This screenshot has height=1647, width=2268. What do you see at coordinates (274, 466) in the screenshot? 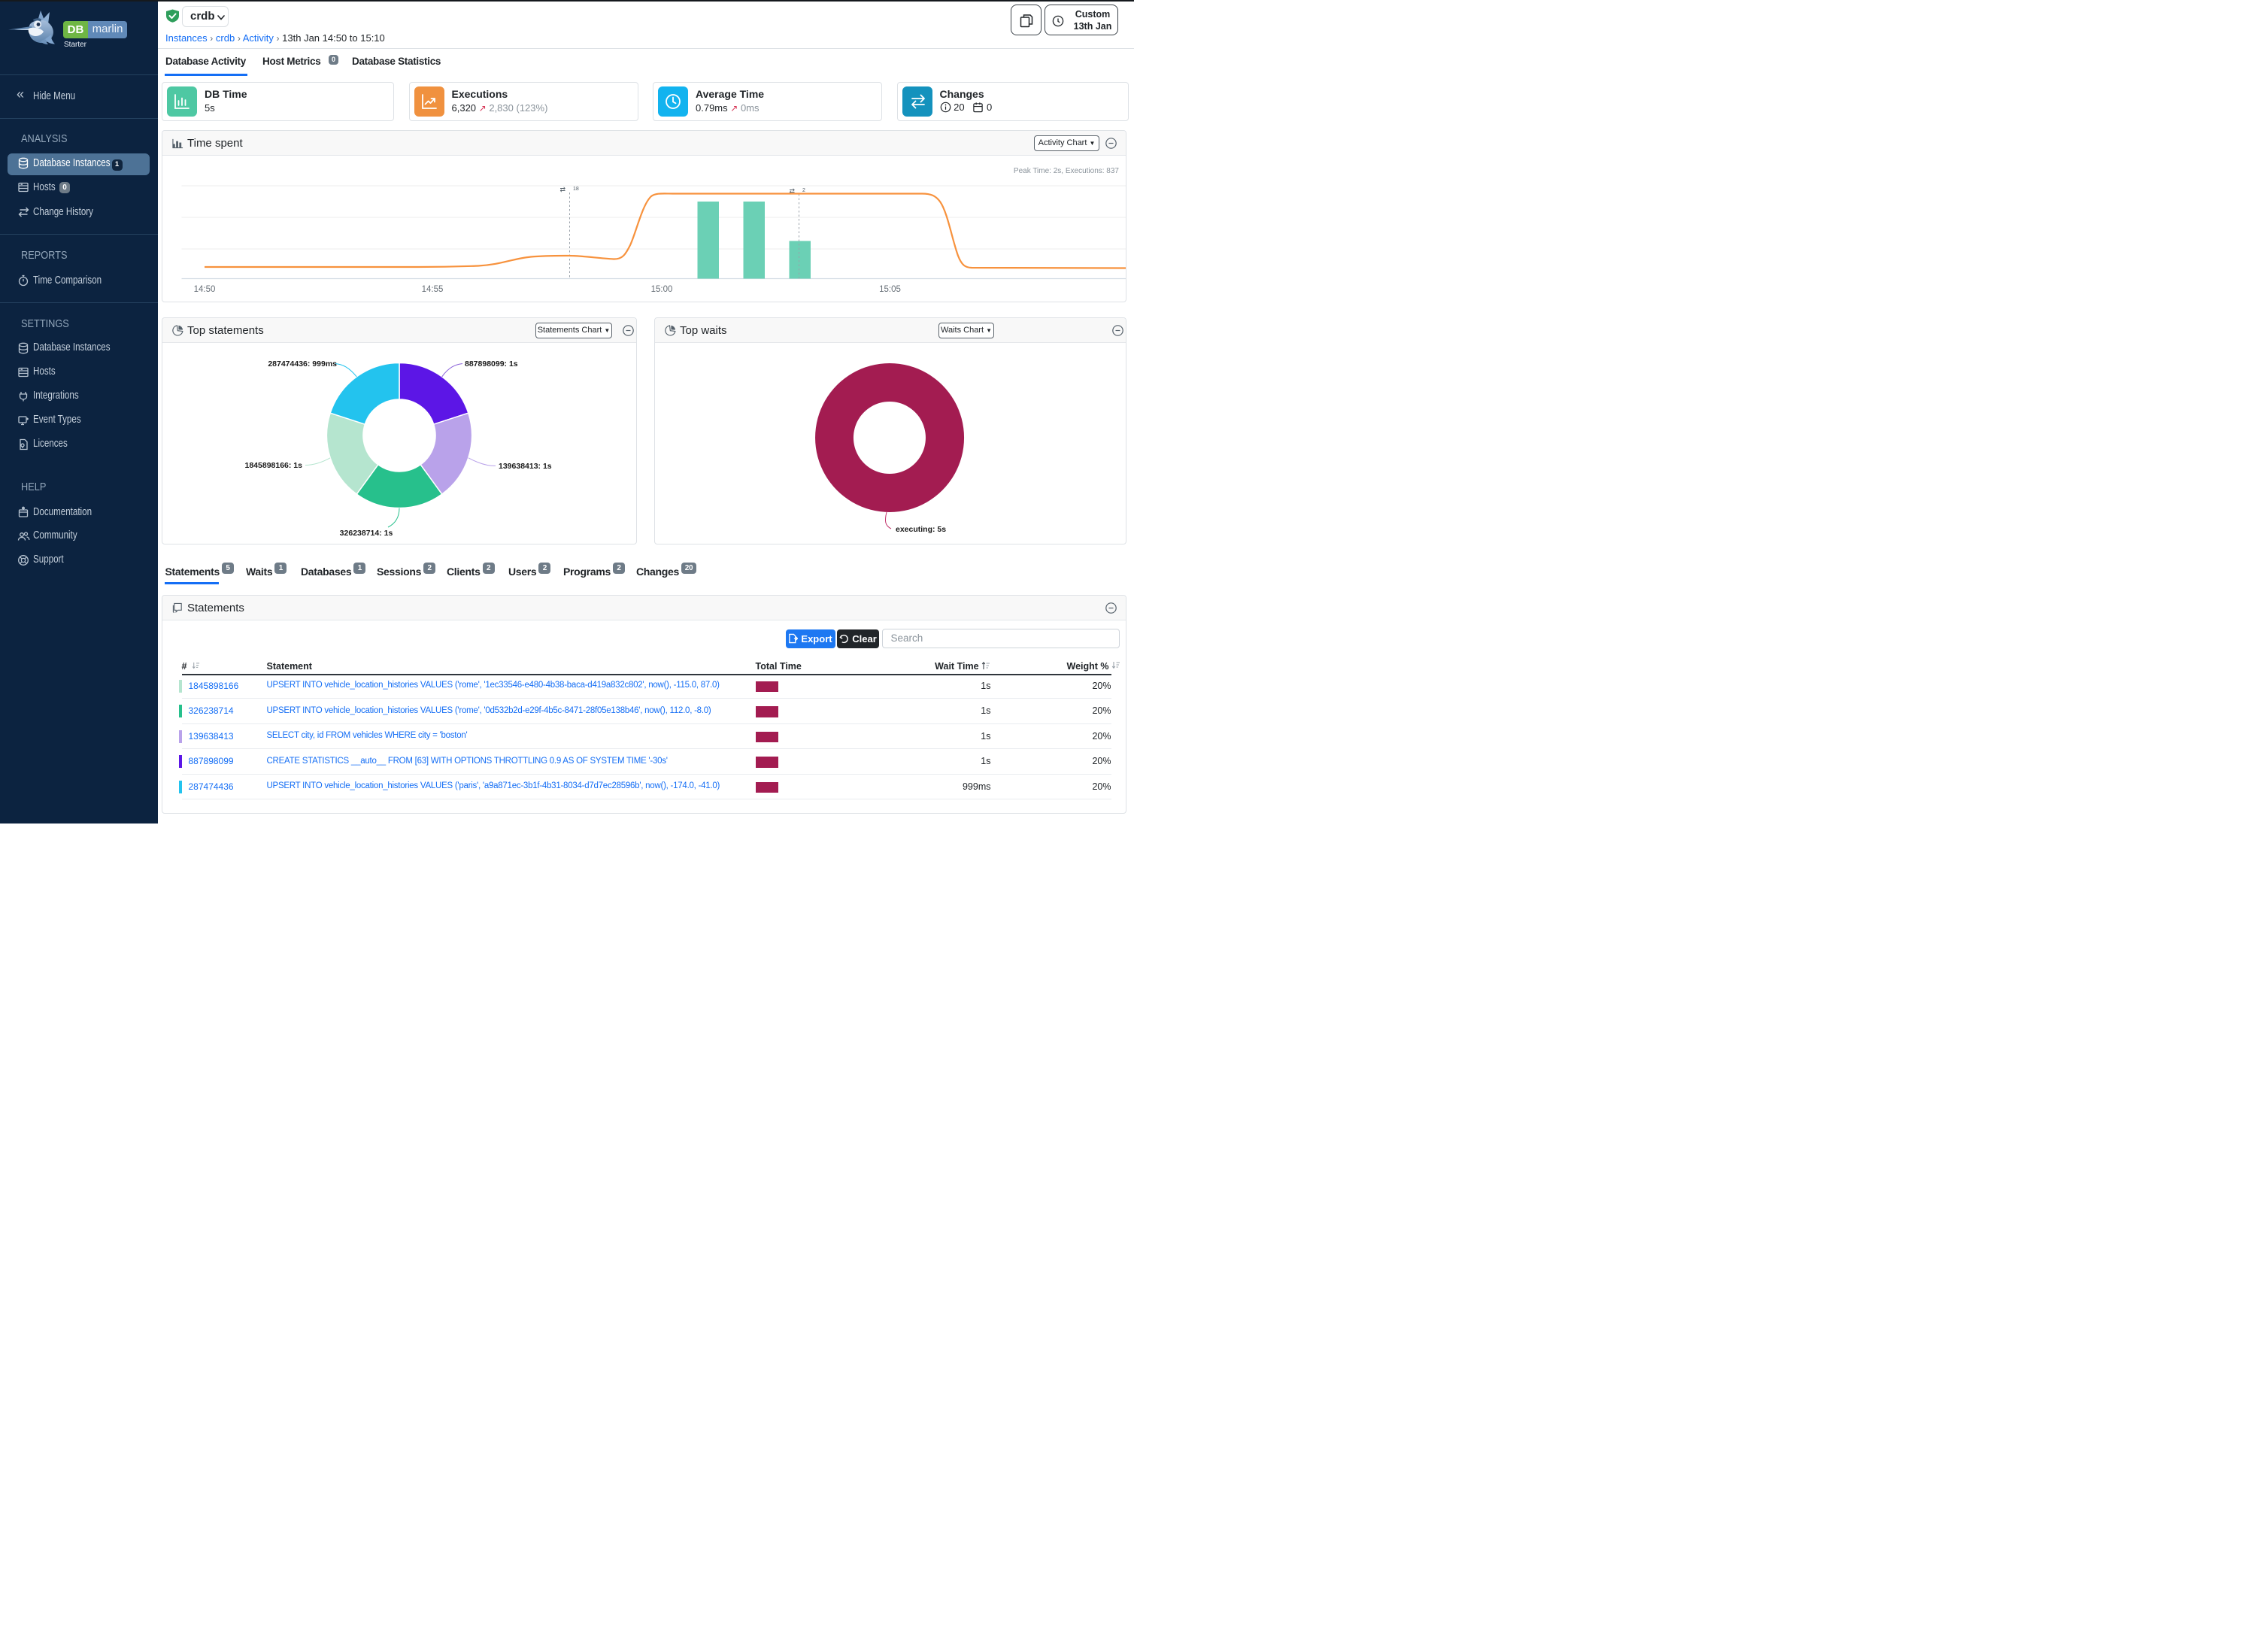
I see `svg-text: 1845898166: 1s` at bounding box center [274, 466].